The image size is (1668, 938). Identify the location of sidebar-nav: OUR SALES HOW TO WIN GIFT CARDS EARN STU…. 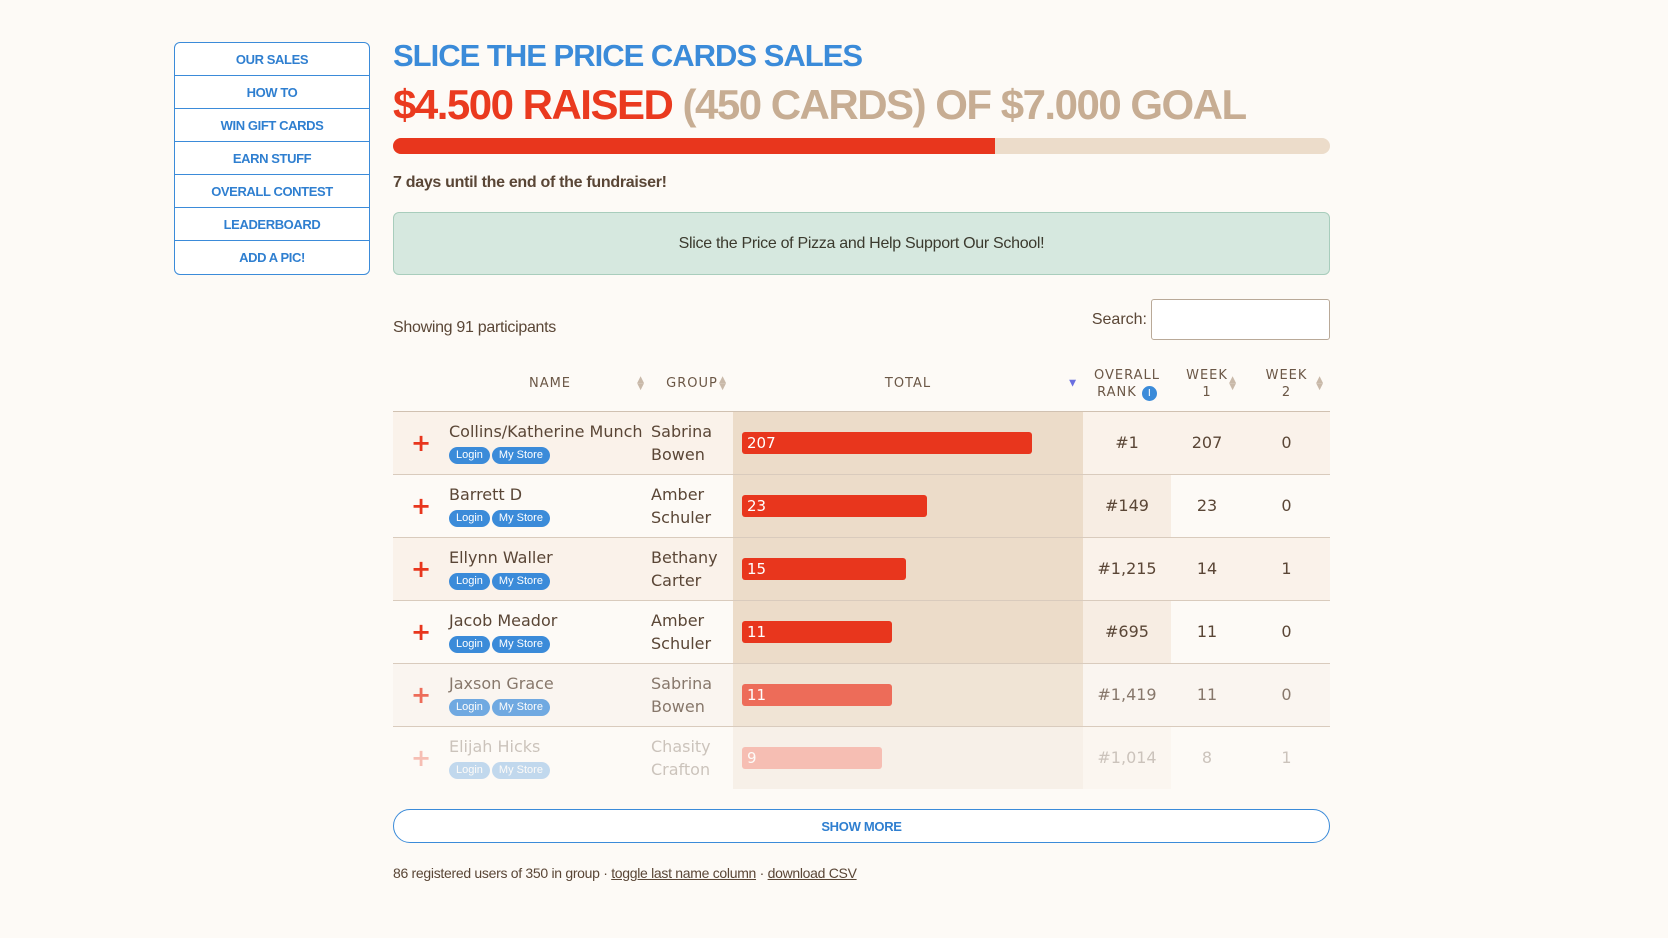
(272, 158).